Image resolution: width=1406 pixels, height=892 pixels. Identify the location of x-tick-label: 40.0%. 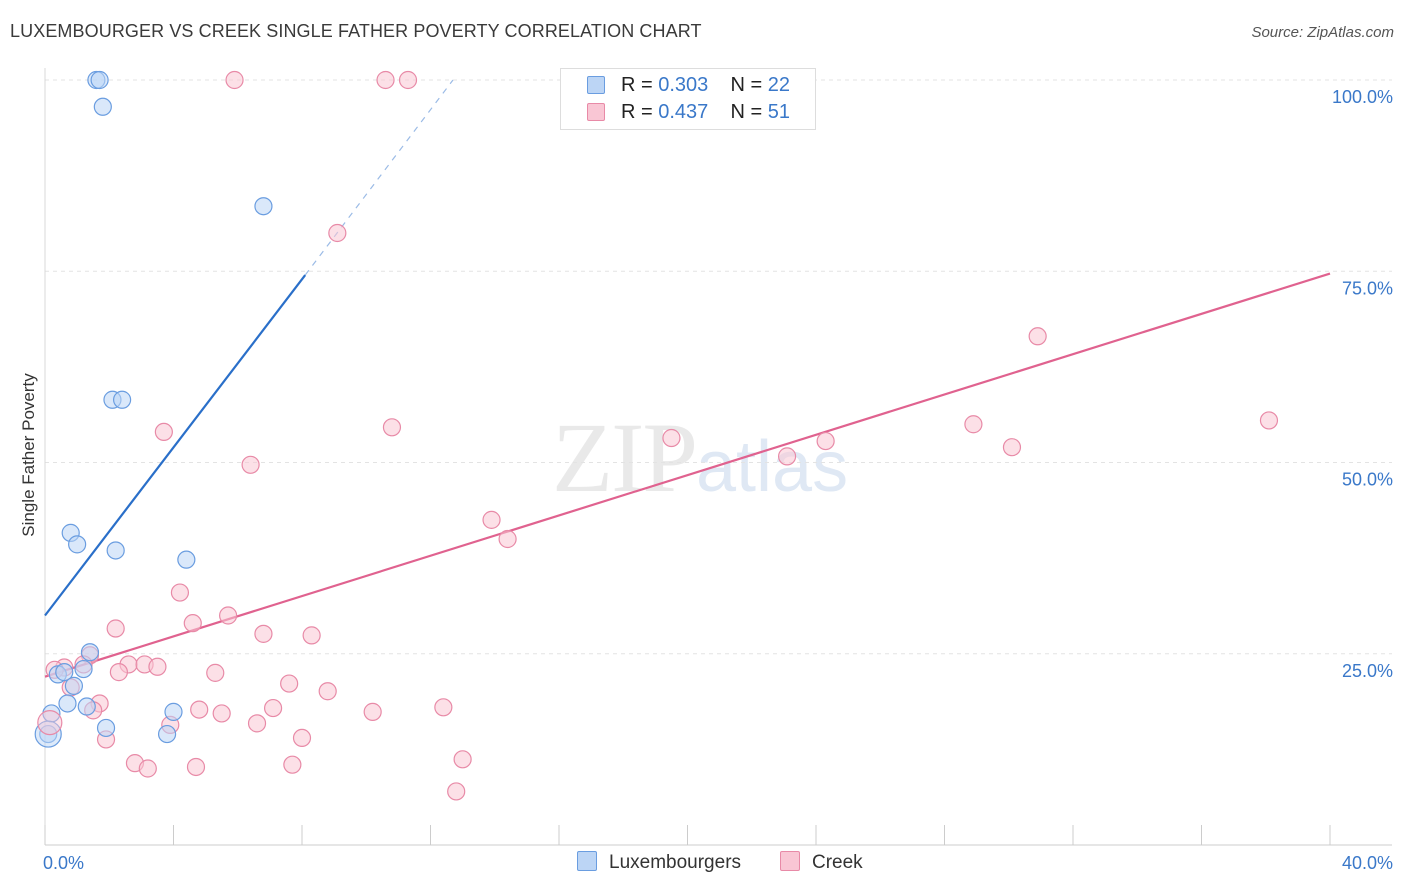
(1367, 863).